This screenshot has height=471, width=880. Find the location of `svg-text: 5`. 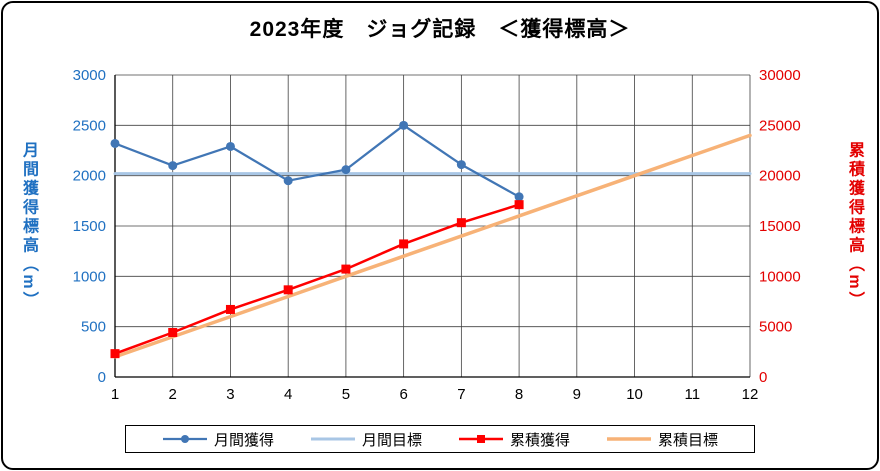

svg-text: 5 is located at coordinates (346, 394).